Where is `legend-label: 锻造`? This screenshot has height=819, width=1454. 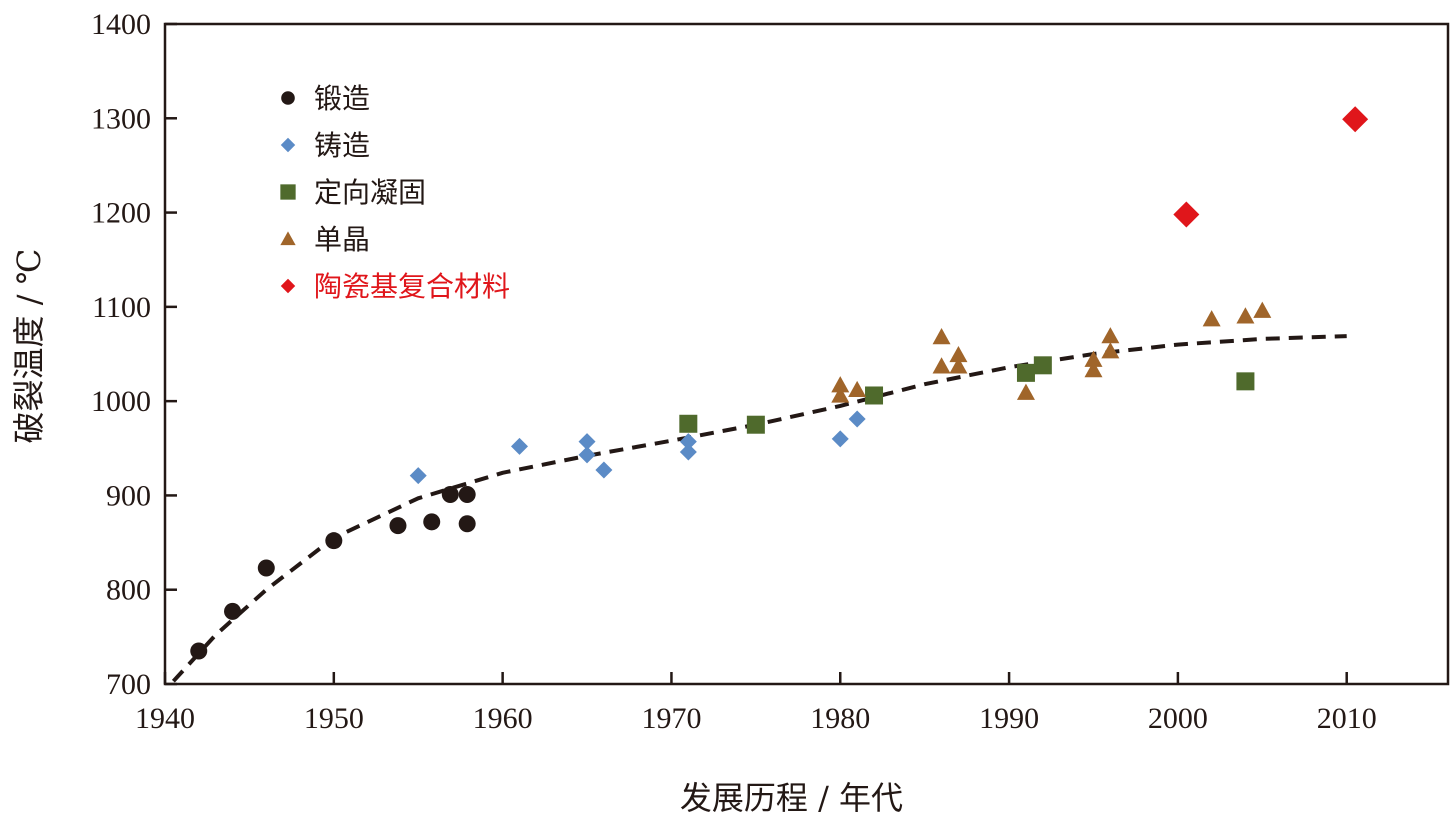 legend-label: 锻造 is located at coordinates (342, 98).